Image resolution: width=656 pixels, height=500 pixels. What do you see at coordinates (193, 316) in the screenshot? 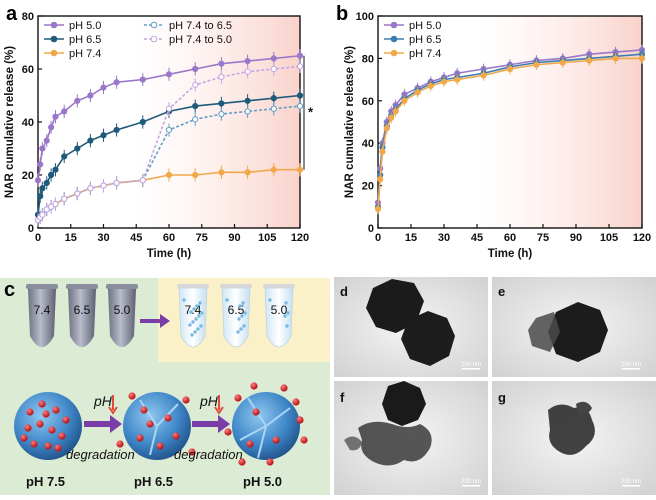
I see `tube-after-1: 7.4` at bounding box center [193, 316].